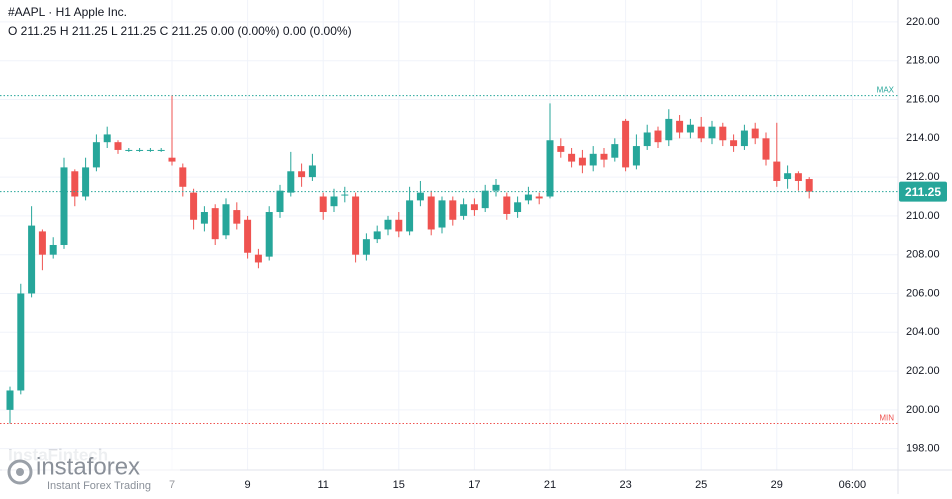  I want to click on logo-brand: instaforex, so click(88, 466).